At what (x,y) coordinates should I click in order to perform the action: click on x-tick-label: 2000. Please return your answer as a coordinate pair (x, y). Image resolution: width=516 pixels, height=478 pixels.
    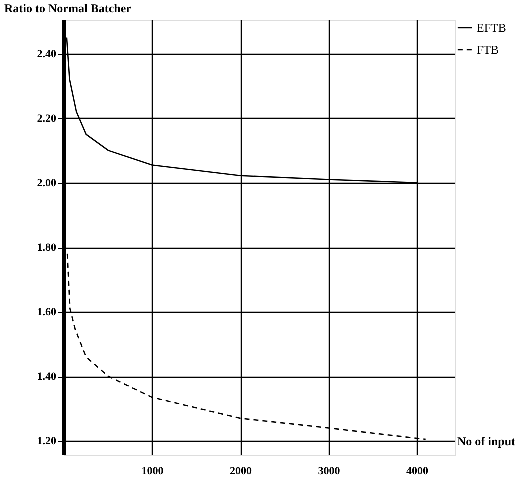
    Looking at the image, I should click on (241, 472).